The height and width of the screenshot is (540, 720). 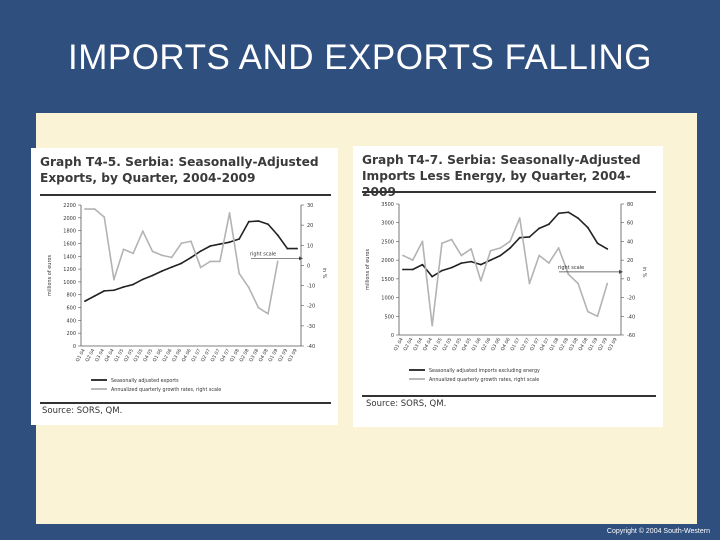 What do you see at coordinates (145, 381) in the screenshot?
I see `legend-label: Seasonally adjusted exports` at bounding box center [145, 381].